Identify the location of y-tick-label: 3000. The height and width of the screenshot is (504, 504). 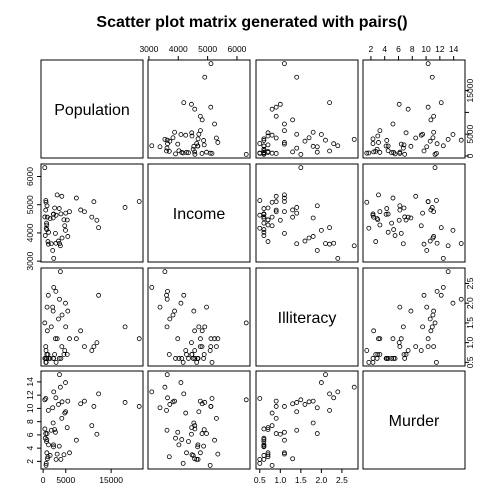
(30, 260).